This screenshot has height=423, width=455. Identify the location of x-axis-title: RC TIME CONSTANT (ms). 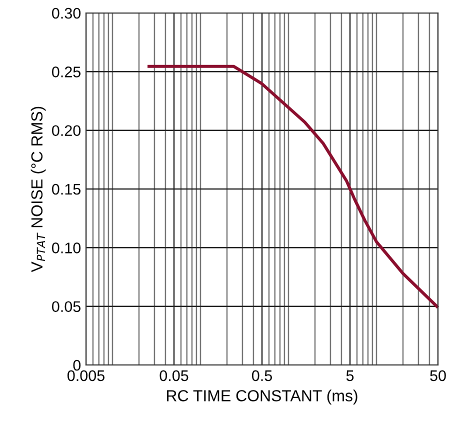
(262, 397).